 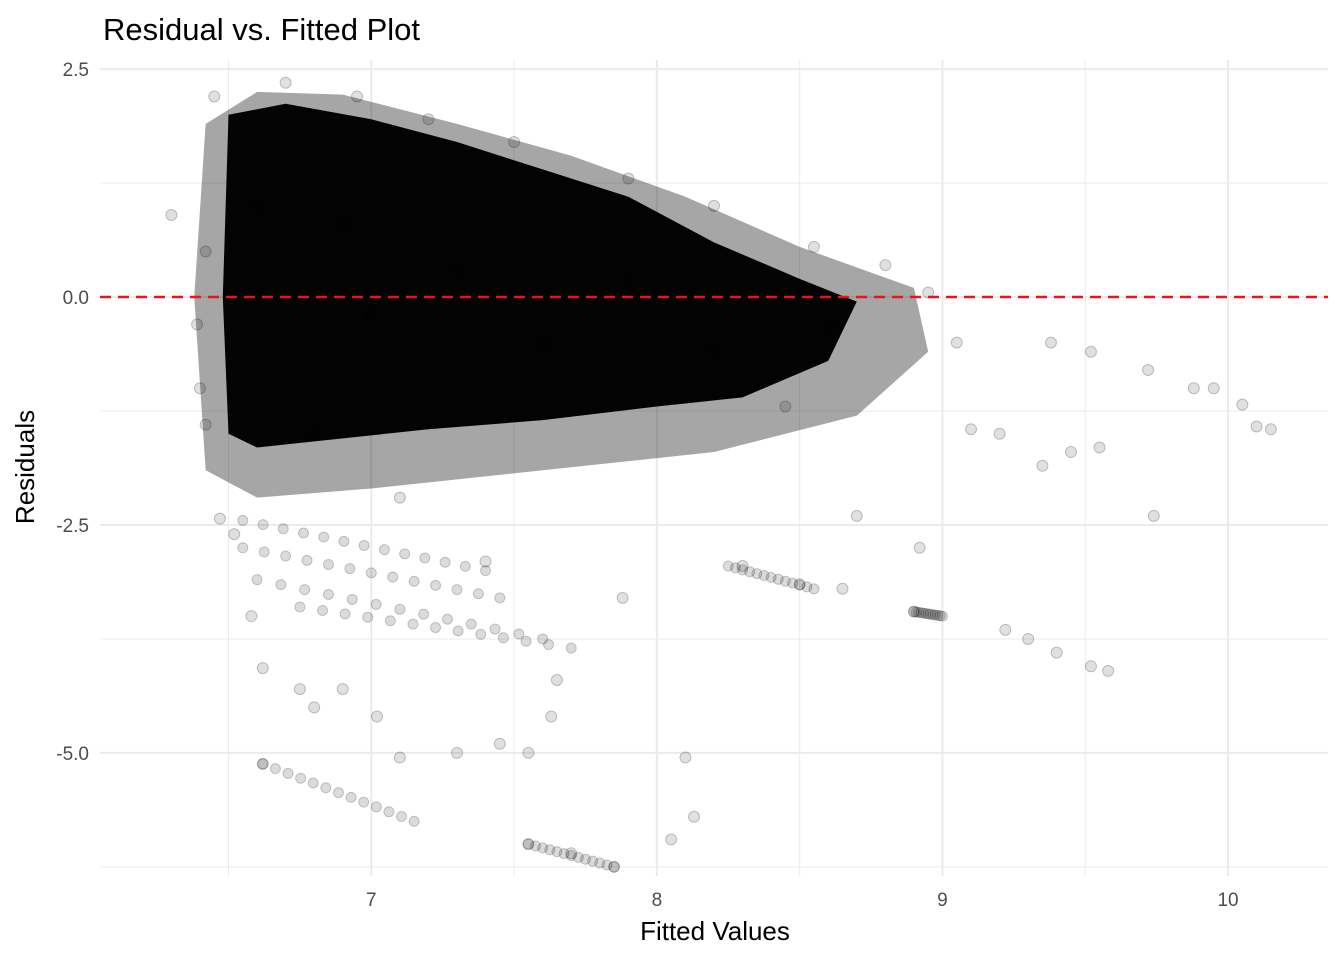 What do you see at coordinates (657, 900) in the screenshot?
I see `x-tick-label: 8` at bounding box center [657, 900].